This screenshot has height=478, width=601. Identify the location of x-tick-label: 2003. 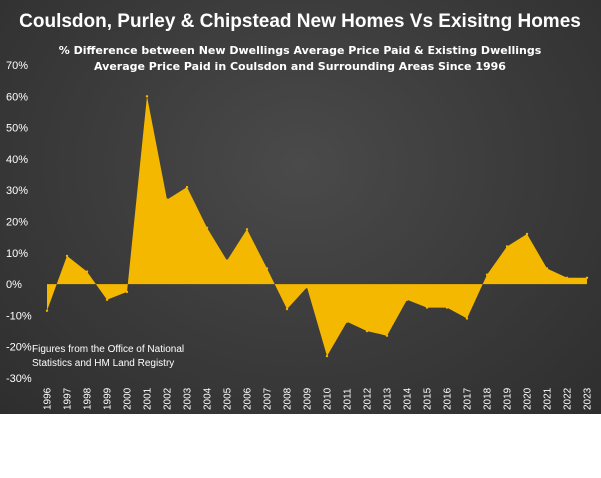
(188, 398).